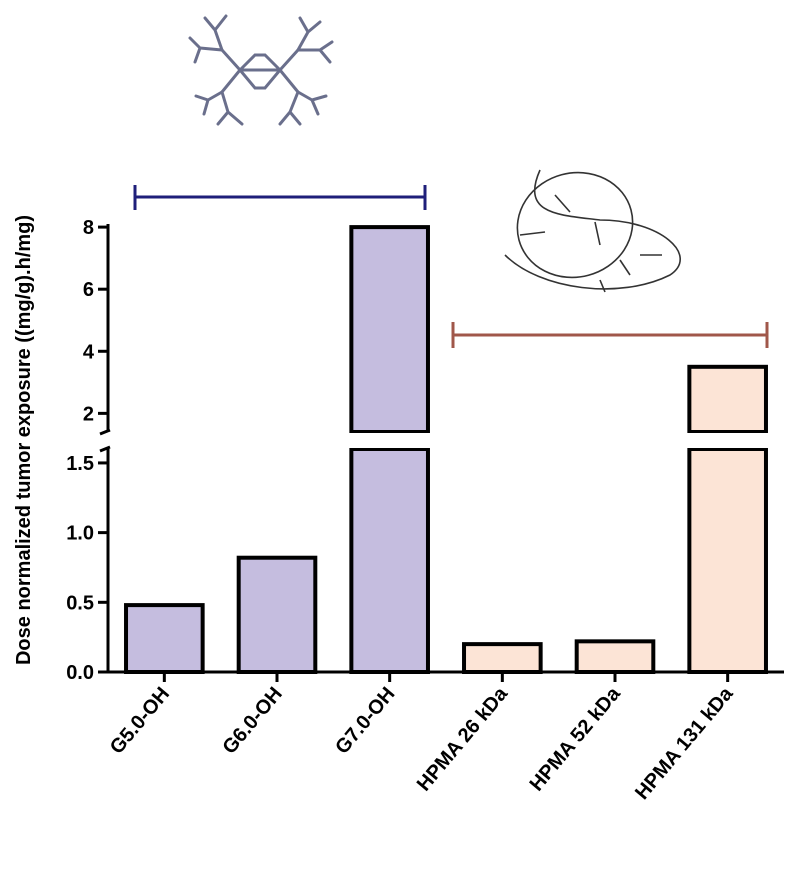  I want to click on x-tick-label: G6.0-OH, so click(253, 720).